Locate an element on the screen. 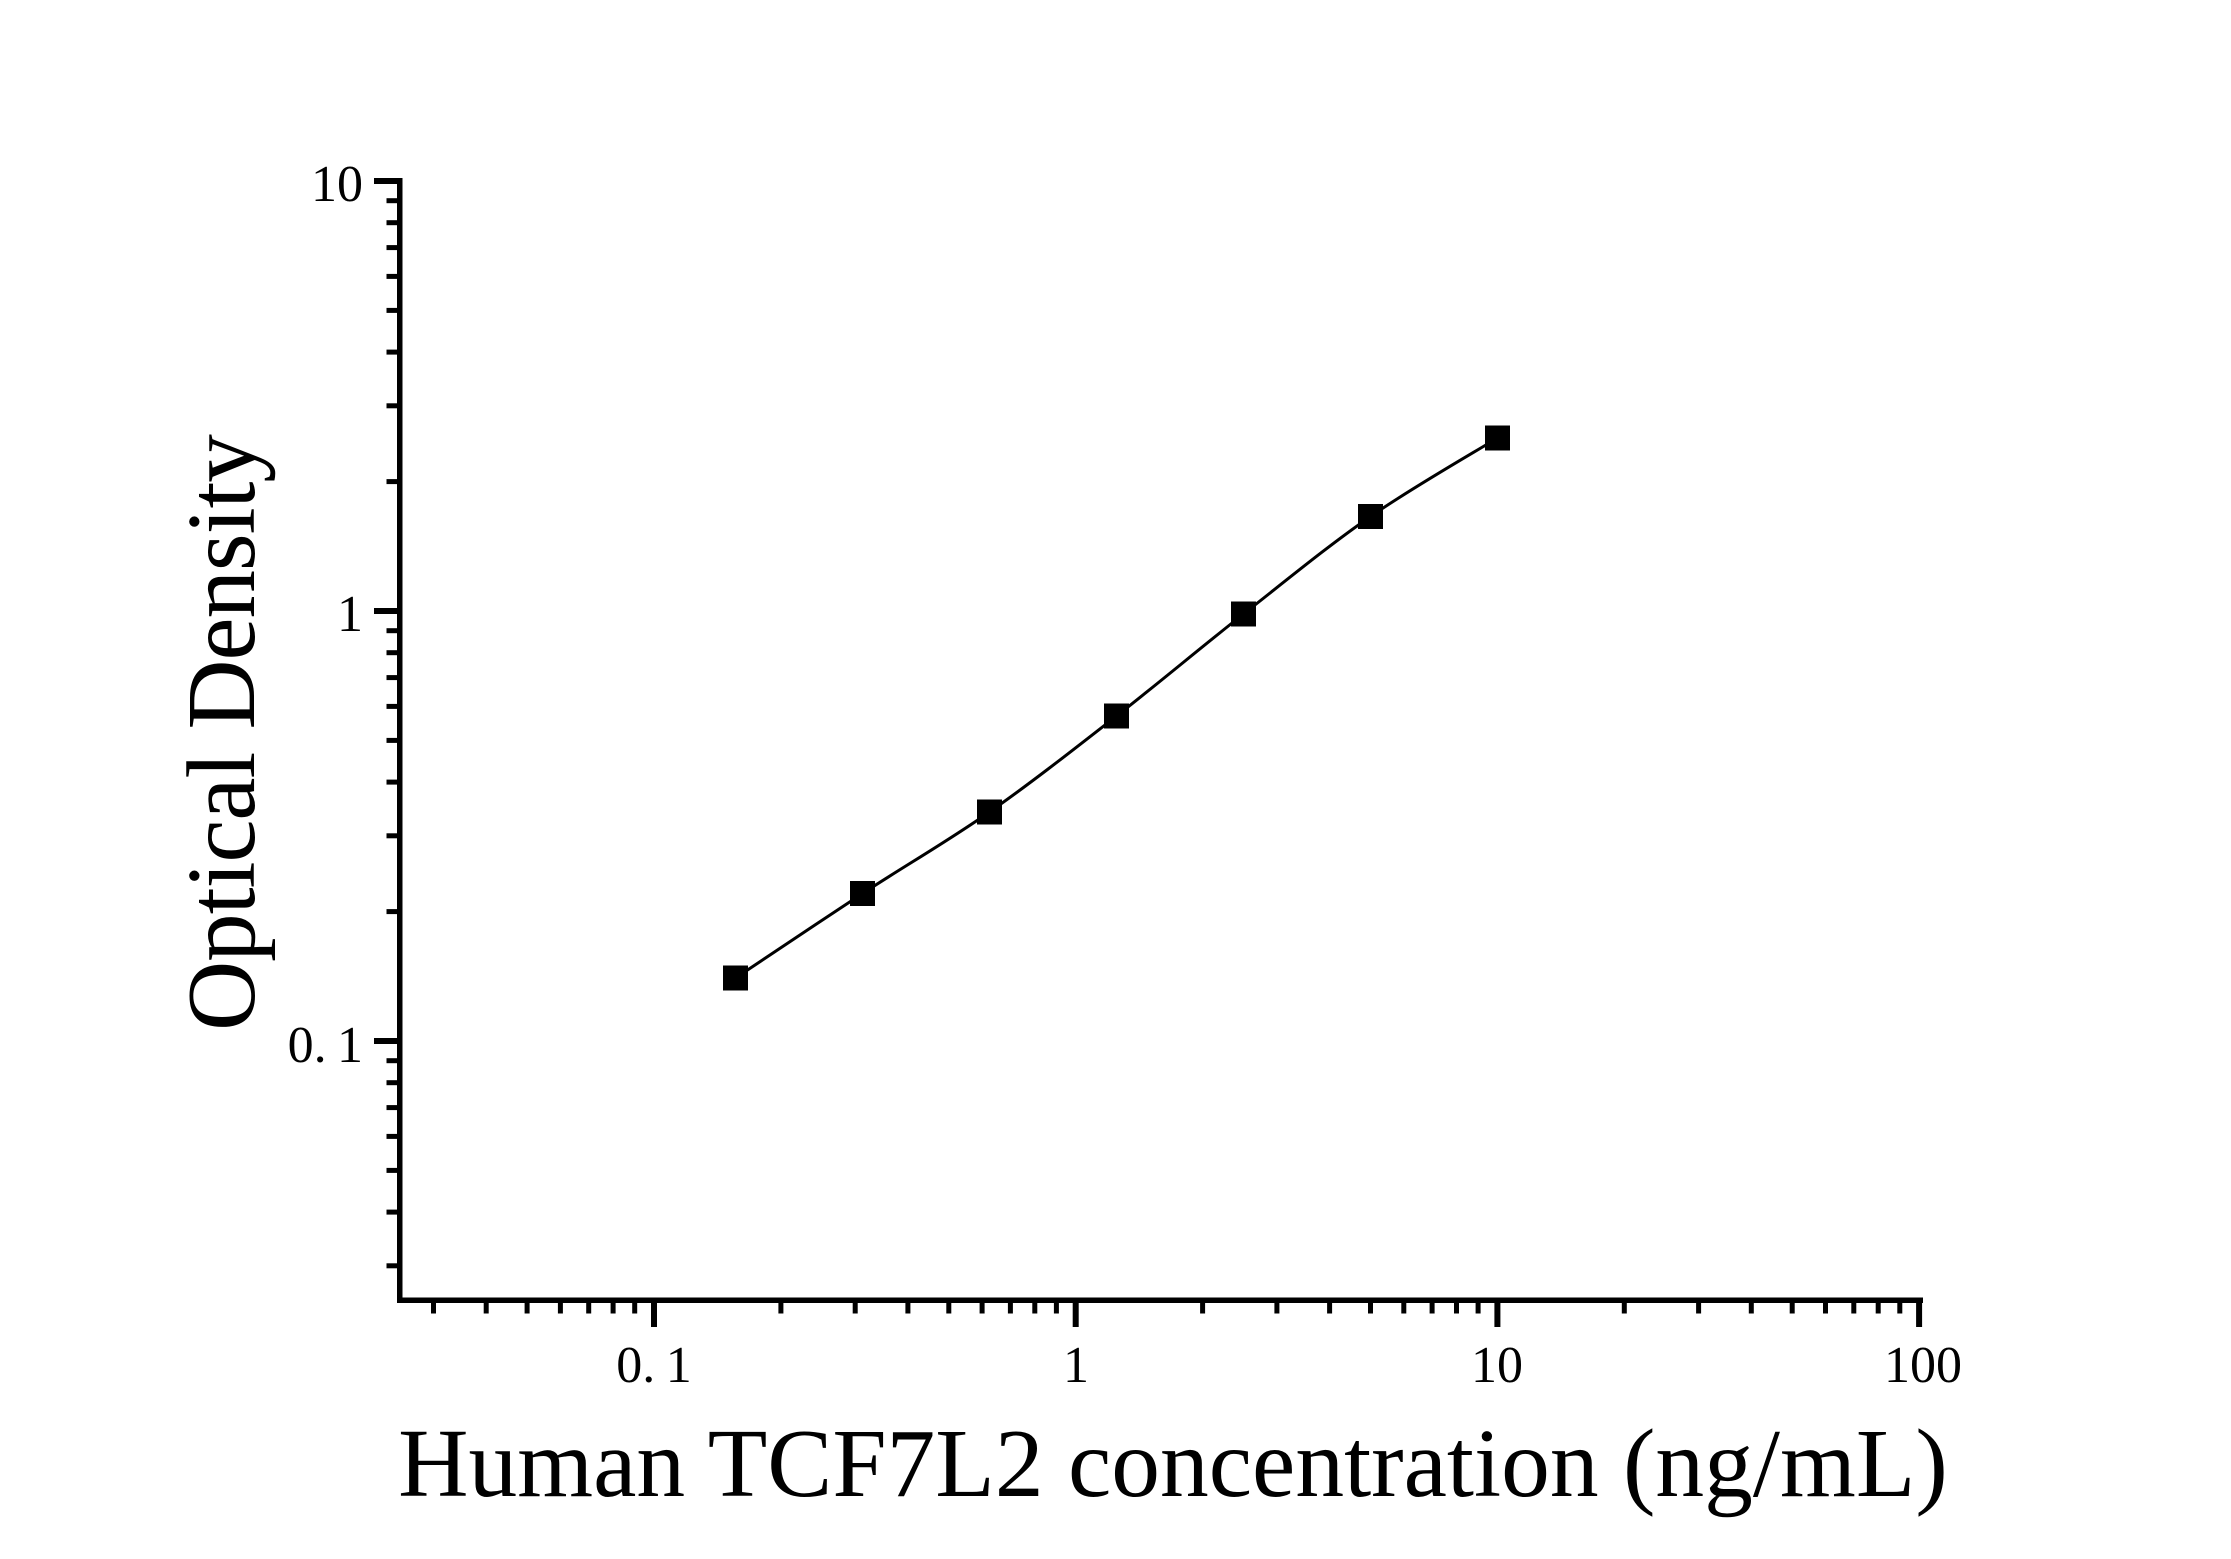 This screenshot has width=2231, height=1559. svg-text:Human TCF7L2 concentration (ng: Human TCF7L2 concentration (ng/mL) is located at coordinates (1173, 1464).